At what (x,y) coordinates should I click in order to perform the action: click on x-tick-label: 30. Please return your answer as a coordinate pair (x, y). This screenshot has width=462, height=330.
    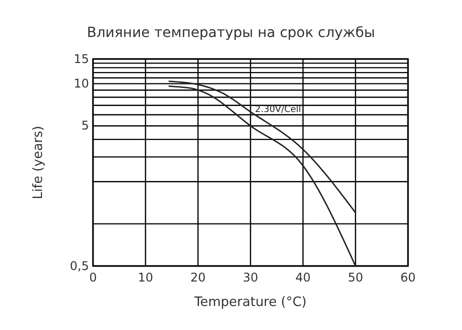
    Looking at the image, I should click on (250, 277).